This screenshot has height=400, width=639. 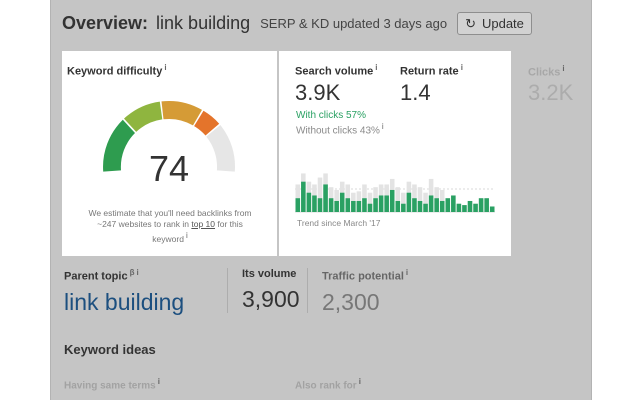 I want to click on search-volume-title: Search volume, so click(x=334, y=71).